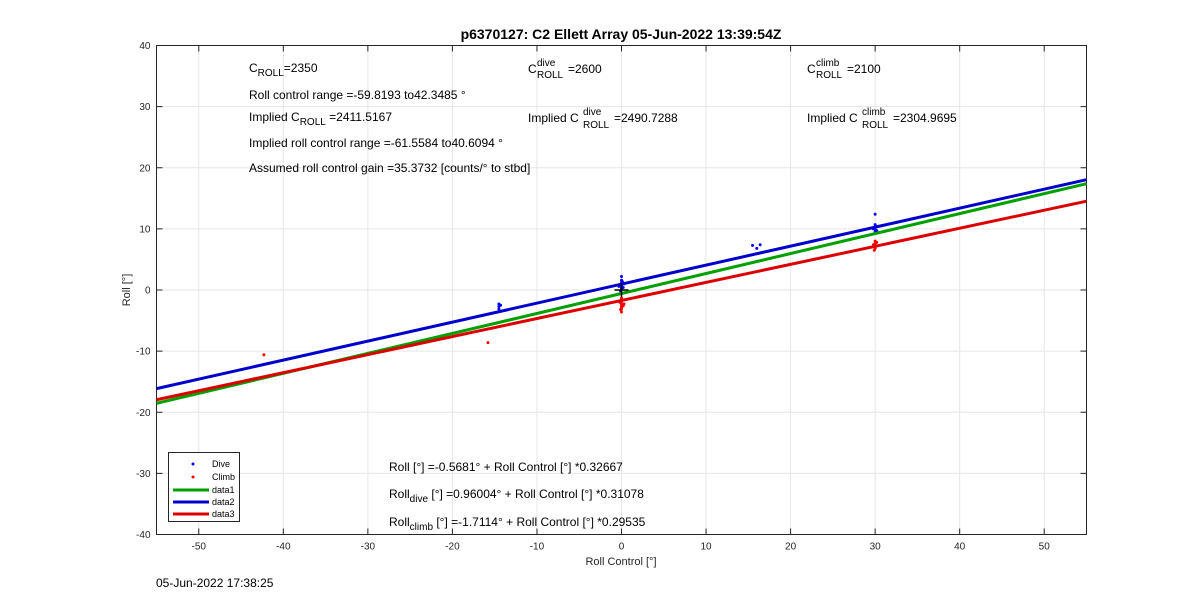 This screenshot has width=1200, height=601. I want to click on x-tick-label: 10, so click(706, 547).